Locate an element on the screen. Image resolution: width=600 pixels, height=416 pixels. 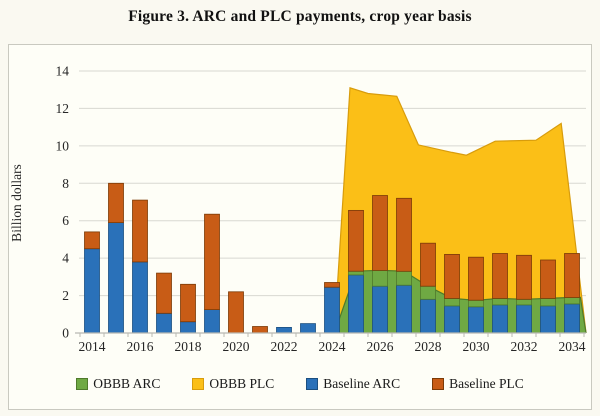
x-tick-label: 2022 is located at coordinates (284, 346).